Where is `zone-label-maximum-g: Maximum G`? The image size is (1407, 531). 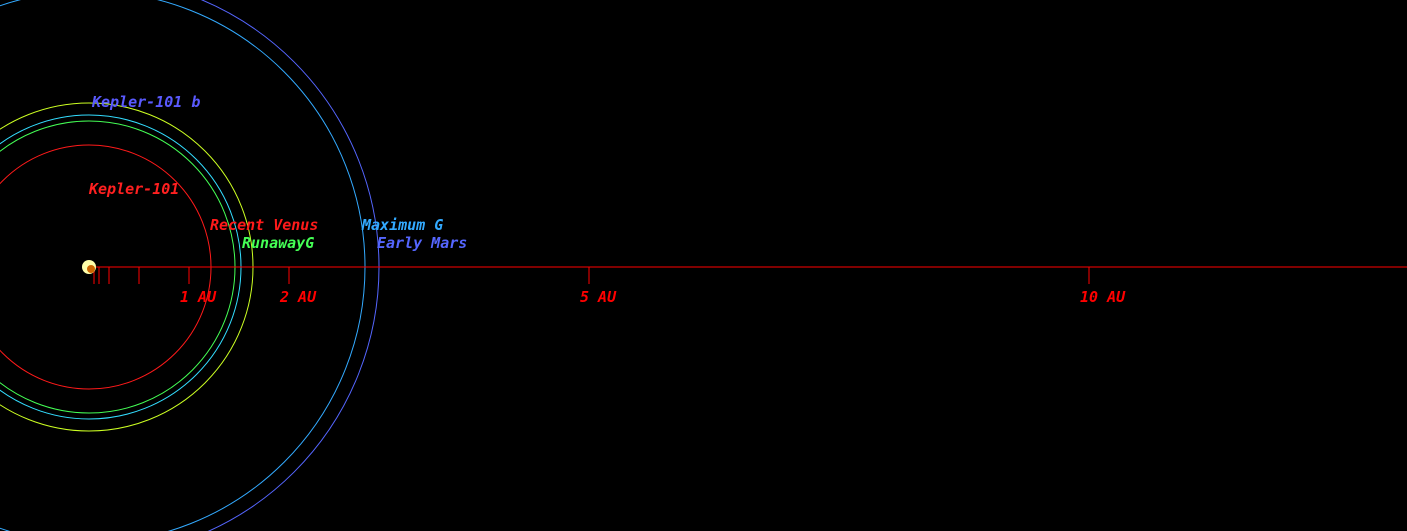
zone-label-maximum-g: Maximum G is located at coordinates (402, 225).